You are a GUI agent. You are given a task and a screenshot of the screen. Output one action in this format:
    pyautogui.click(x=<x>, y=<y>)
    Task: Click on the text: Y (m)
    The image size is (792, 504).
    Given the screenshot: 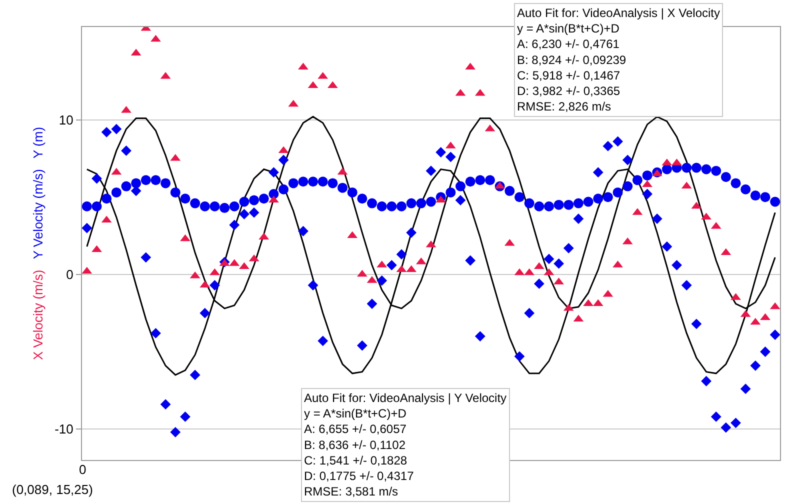 What is the action you would take?
    pyautogui.click(x=38, y=142)
    